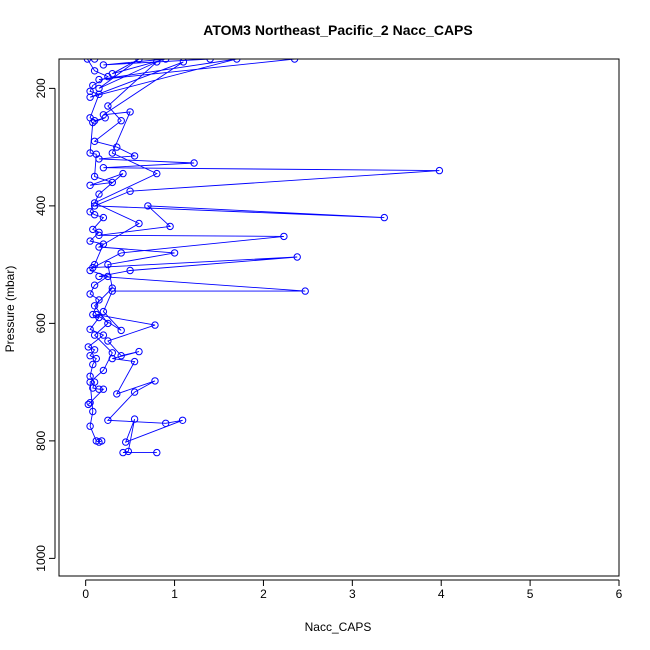 This screenshot has height=650, width=650. I want to click on x-tick-label: 1, so click(174, 594).